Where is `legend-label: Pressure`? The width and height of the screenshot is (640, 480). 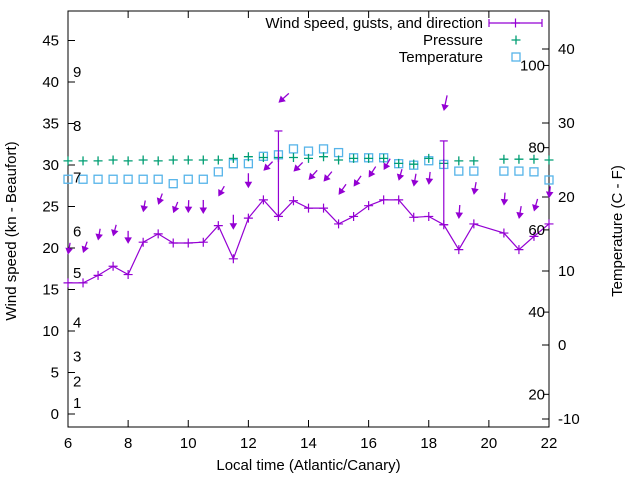 legend-label: Pressure is located at coordinates (453, 40).